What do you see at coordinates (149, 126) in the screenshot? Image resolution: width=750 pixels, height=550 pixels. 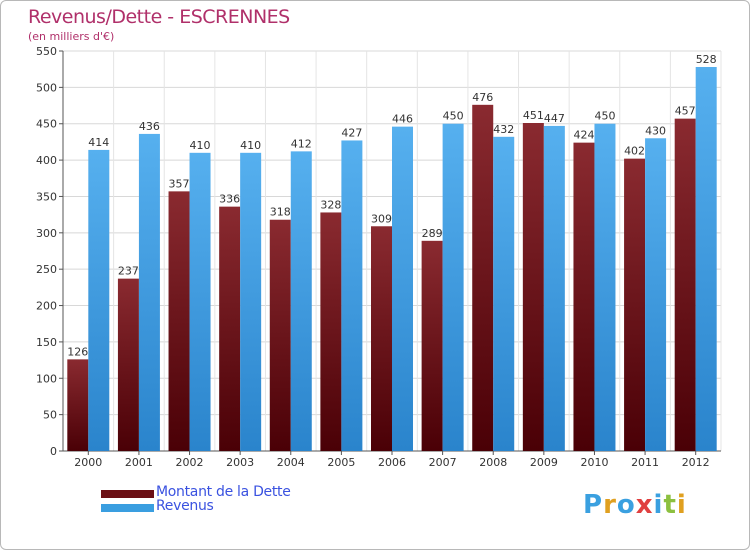 I see `data-label-revenus: 436` at bounding box center [149, 126].